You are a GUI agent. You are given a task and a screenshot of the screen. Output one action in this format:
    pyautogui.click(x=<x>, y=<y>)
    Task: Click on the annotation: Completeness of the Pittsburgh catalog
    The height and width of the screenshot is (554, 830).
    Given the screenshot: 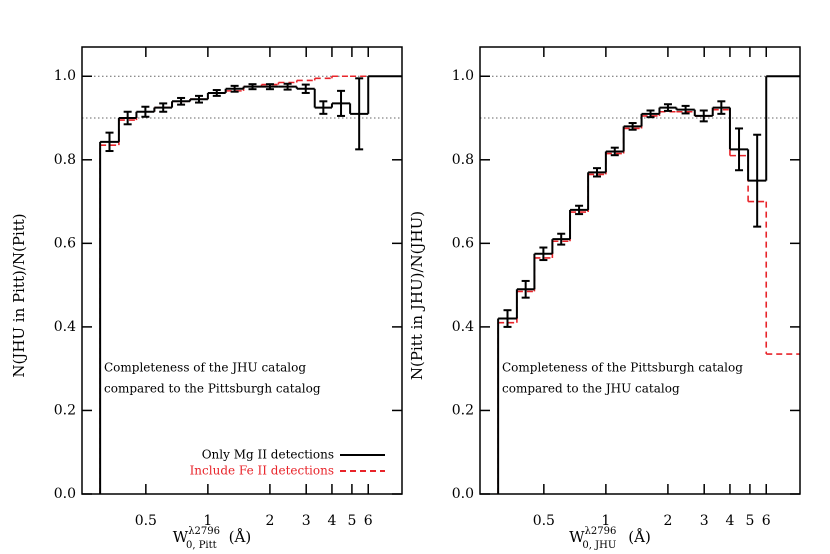 What is the action you would take?
    pyautogui.click(x=622, y=368)
    